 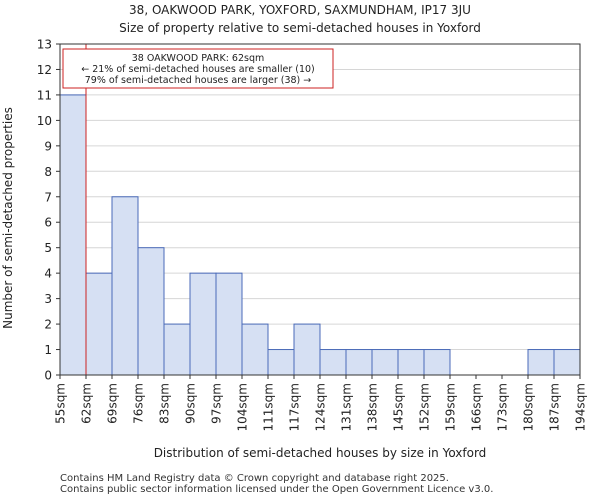 What do you see at coordinates (399, 407) in the screenshot?
I see `x-tick-label: 145sqm` at bounding box center [399, 407].